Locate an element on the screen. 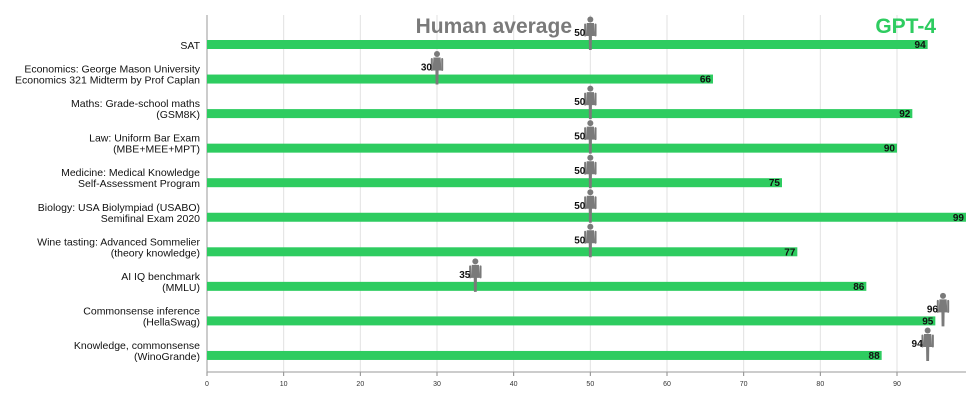  human-value-label: 94 is located at coordinates (918, 344).